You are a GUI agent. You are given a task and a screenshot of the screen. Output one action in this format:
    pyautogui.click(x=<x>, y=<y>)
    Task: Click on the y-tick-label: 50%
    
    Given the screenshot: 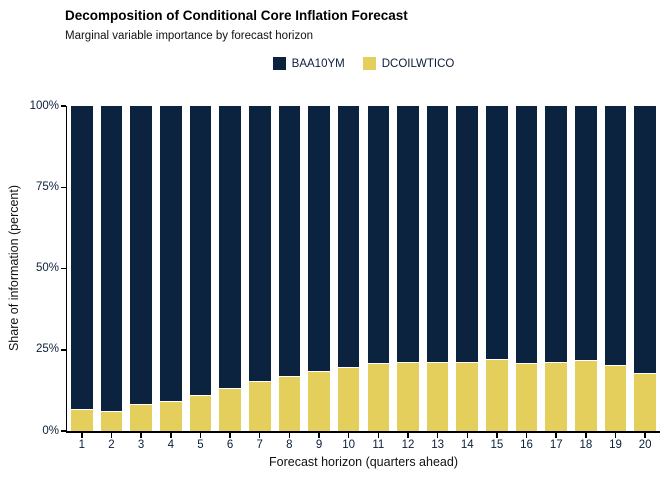 What is the action you would take?
    pyautogui.click(x=47, y=268)
    